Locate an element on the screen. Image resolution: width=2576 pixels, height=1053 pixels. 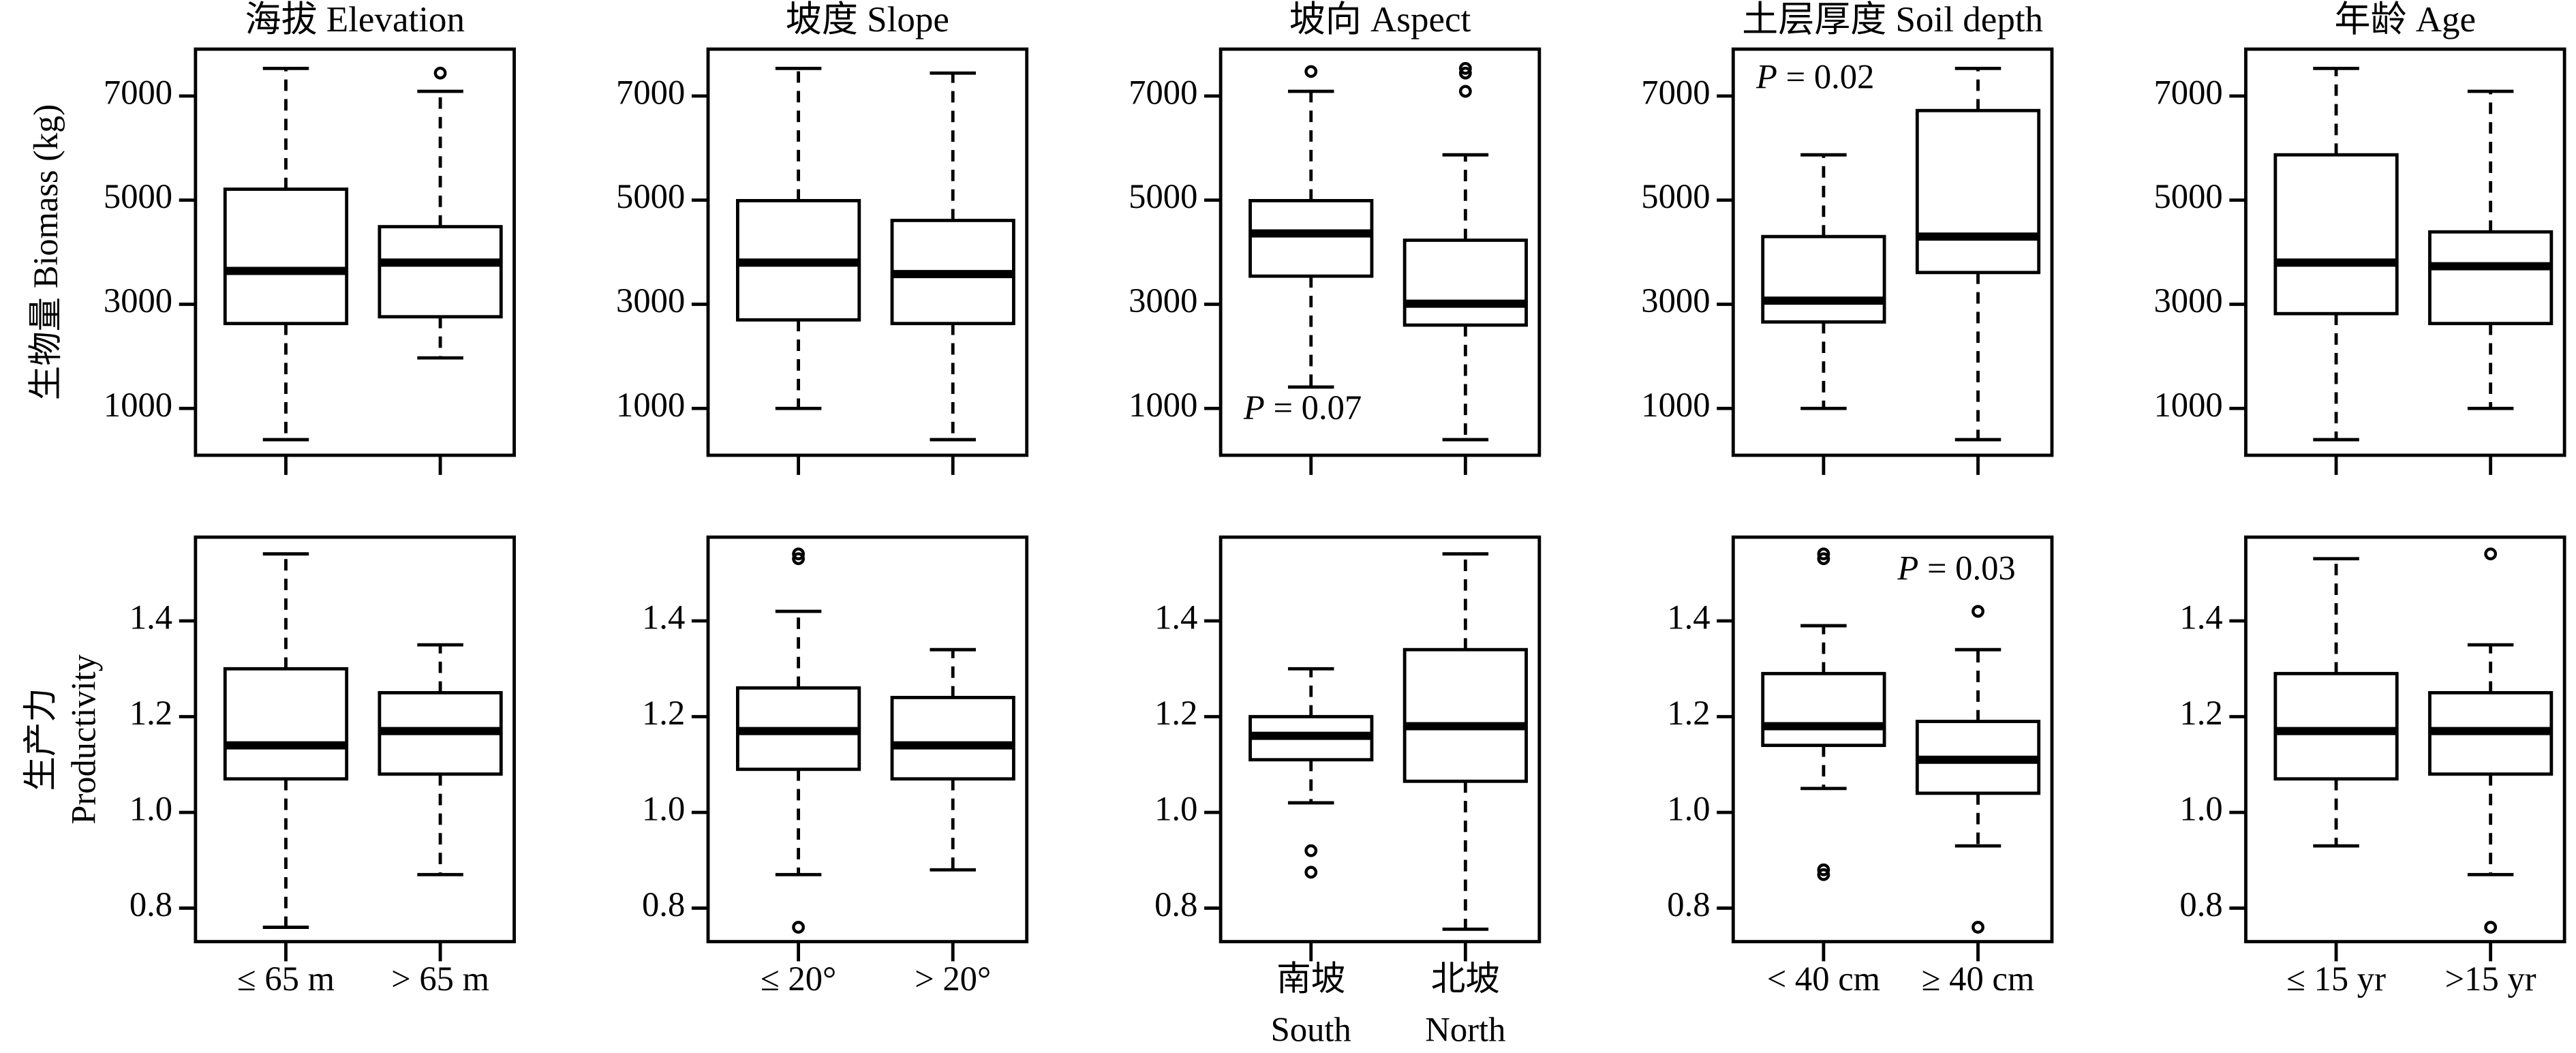
panel: 坡向 Aspect 1000 3000 5000 7000 P = 0.07 is located at coordinates (1335, 237).